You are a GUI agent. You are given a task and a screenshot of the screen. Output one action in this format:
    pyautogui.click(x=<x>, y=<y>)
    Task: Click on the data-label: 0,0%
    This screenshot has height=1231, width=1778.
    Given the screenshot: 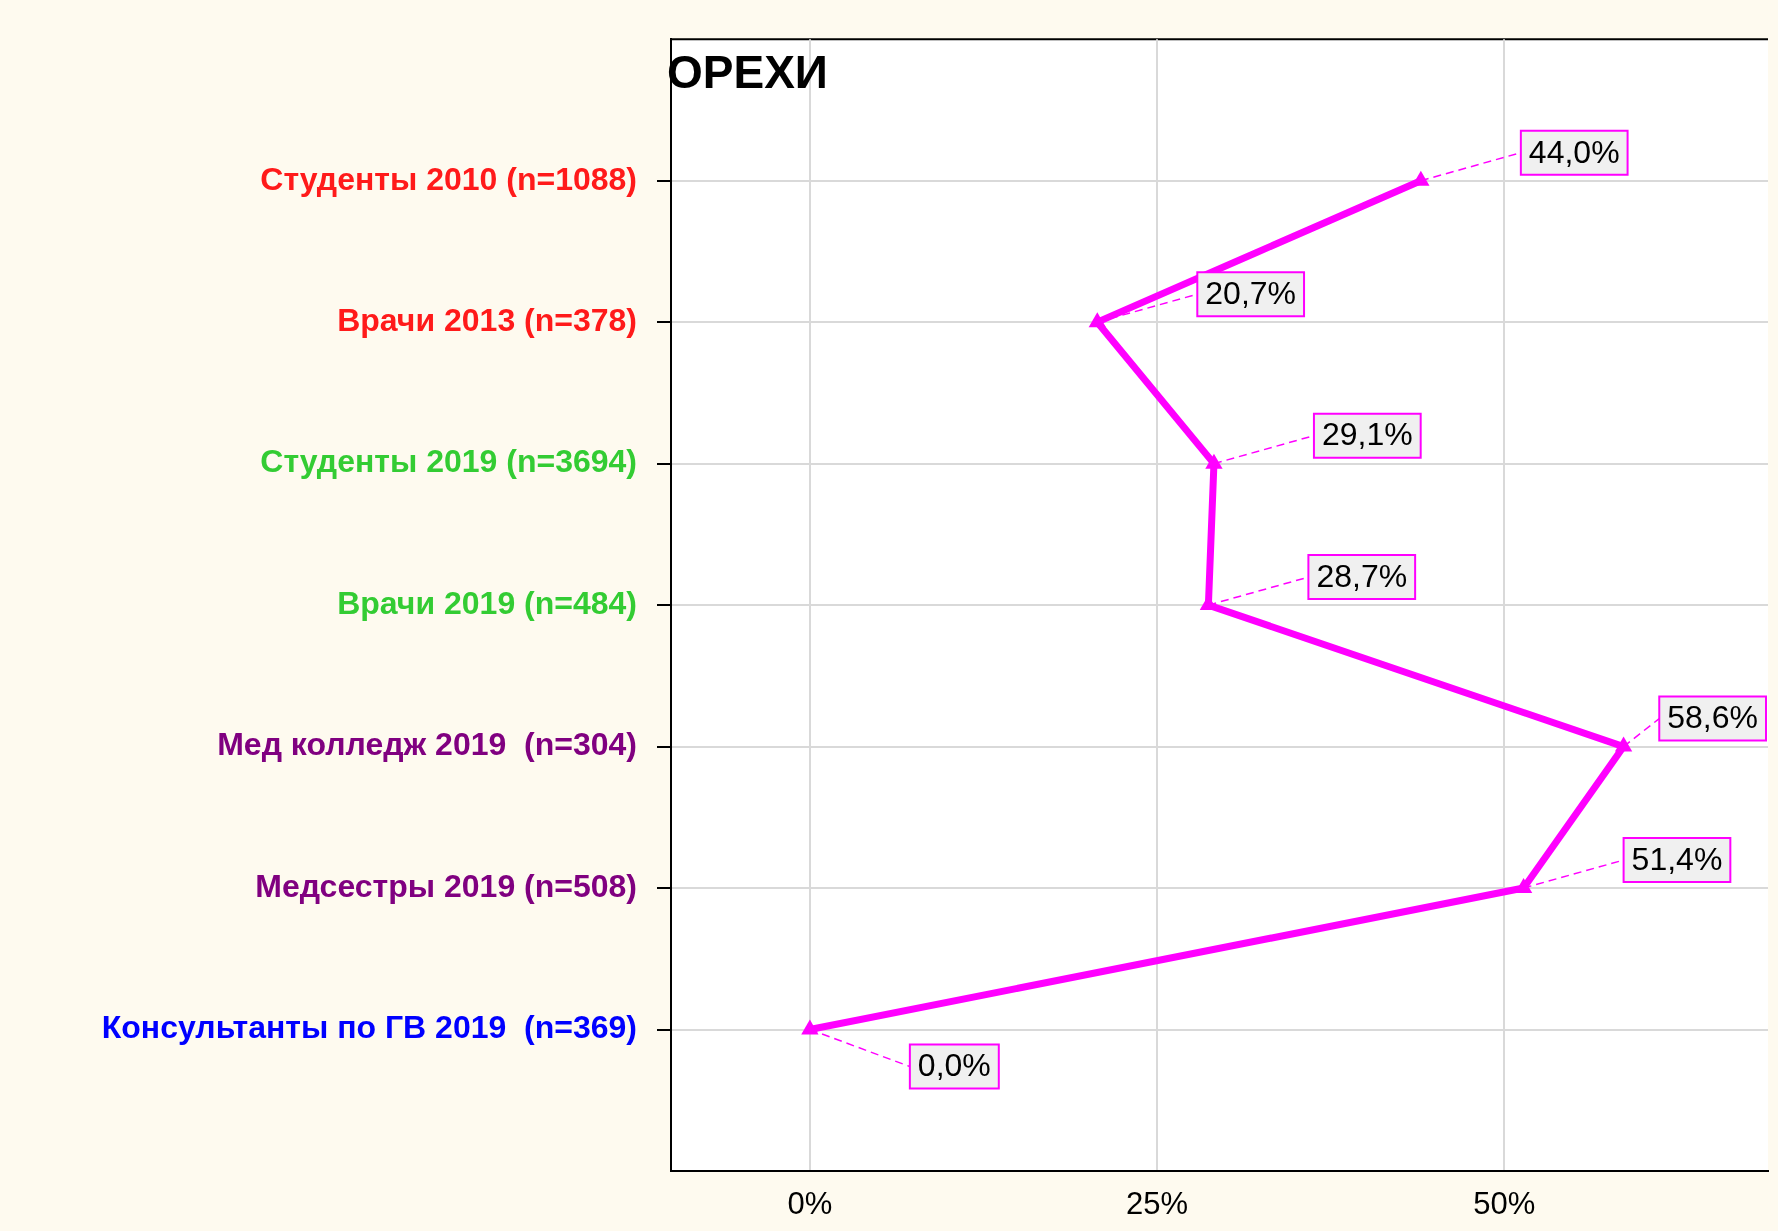 What is the action you would take?
    pyautogui.click(x=954, y=1065)
    